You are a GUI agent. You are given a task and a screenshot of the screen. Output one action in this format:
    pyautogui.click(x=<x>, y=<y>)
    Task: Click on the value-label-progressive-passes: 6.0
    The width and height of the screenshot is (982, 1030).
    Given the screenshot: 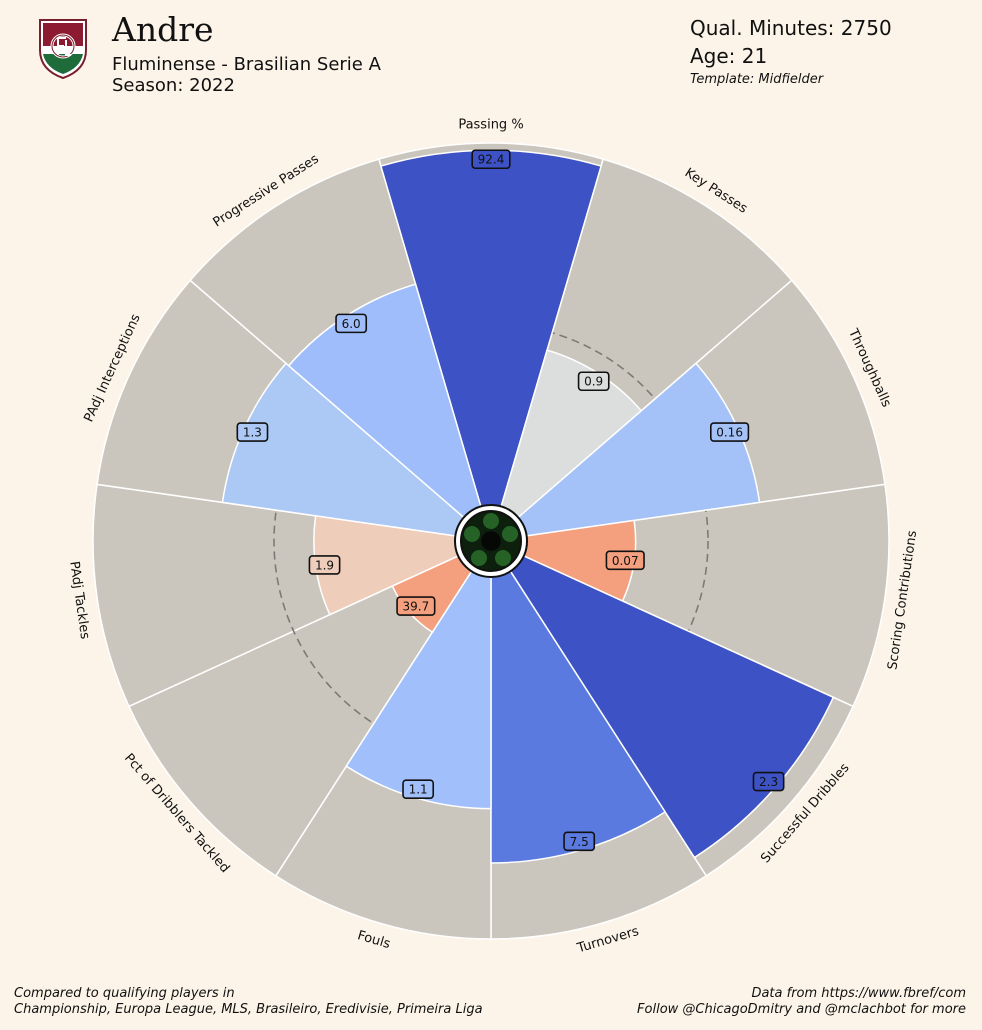 What is the action you would take?
    pyautogui.click(x=351, y=323)
    